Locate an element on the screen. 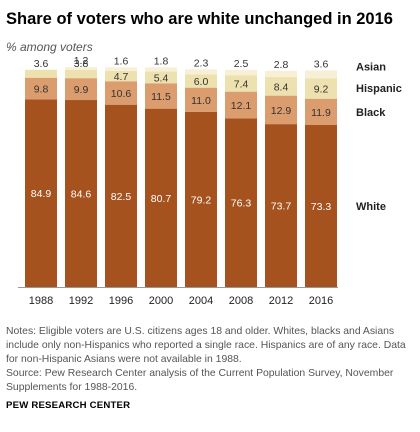 The image size is (420, 432). bar-black-1988 is located at coordinates (41, 88).